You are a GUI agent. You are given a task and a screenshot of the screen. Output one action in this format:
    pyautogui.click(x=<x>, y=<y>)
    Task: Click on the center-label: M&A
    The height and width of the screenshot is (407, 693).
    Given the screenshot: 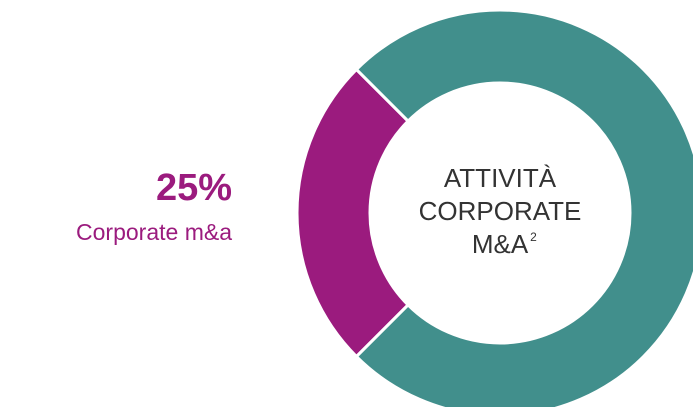 What is the action you would take?
    pyautogui.click(x=500, y=244)
    